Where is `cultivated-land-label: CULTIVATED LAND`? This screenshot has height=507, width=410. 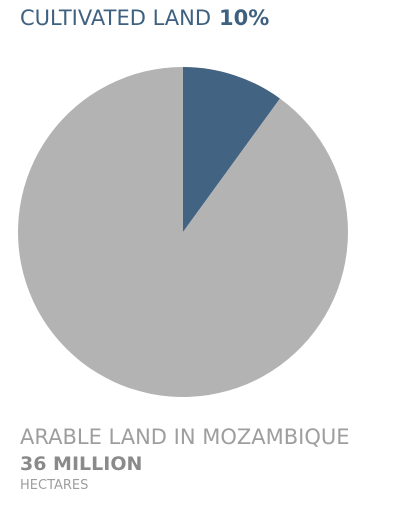
cultivated-land-label: CULTIVATED LAND is located at coordinates (115, 18).